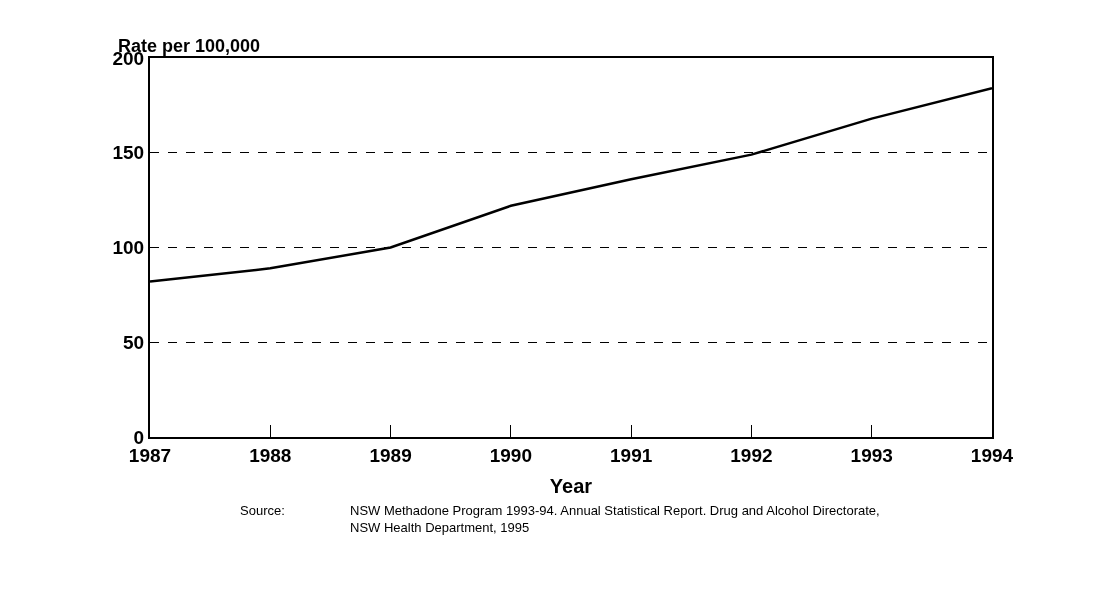  What do you see at coordinates (262, 510) in the screenshot?
I see `source-note: Source:` at bounding box center [262, 510].